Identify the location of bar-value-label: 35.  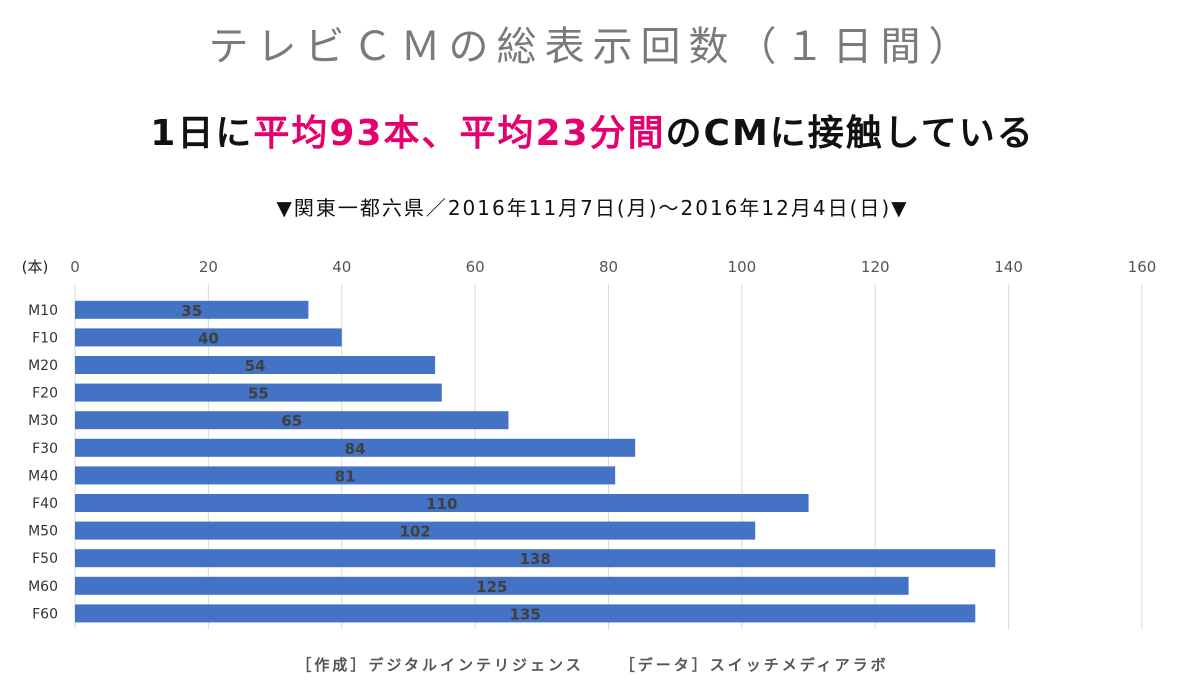
(191, 311).